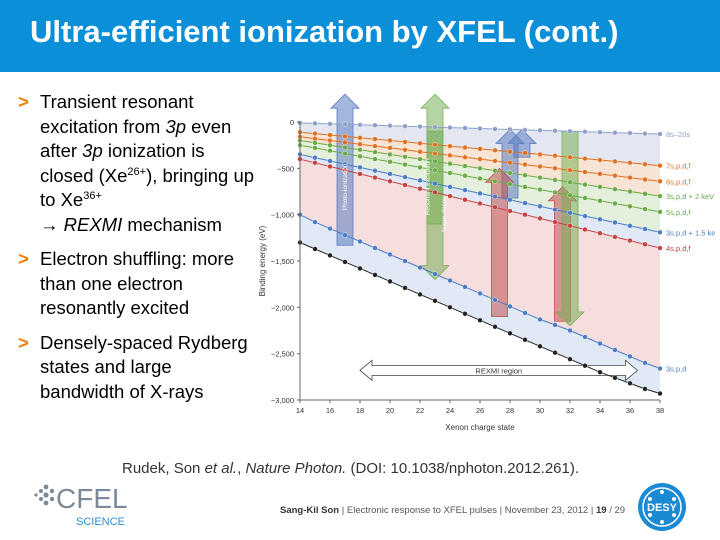  Describe the element at coordinates (420, 410) in the screenshot. I see `x-tick-label: 22` at that location.